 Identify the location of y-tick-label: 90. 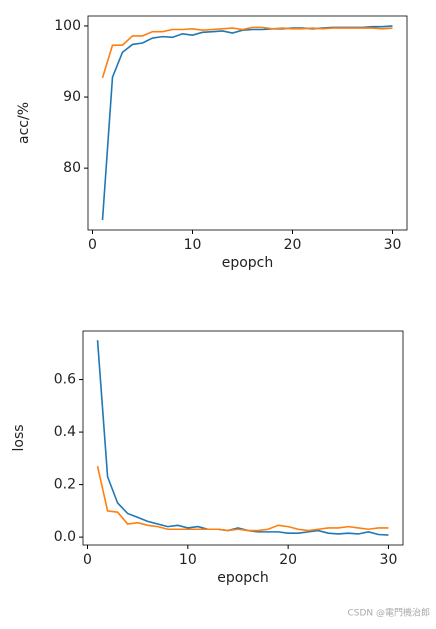
(72, 97).